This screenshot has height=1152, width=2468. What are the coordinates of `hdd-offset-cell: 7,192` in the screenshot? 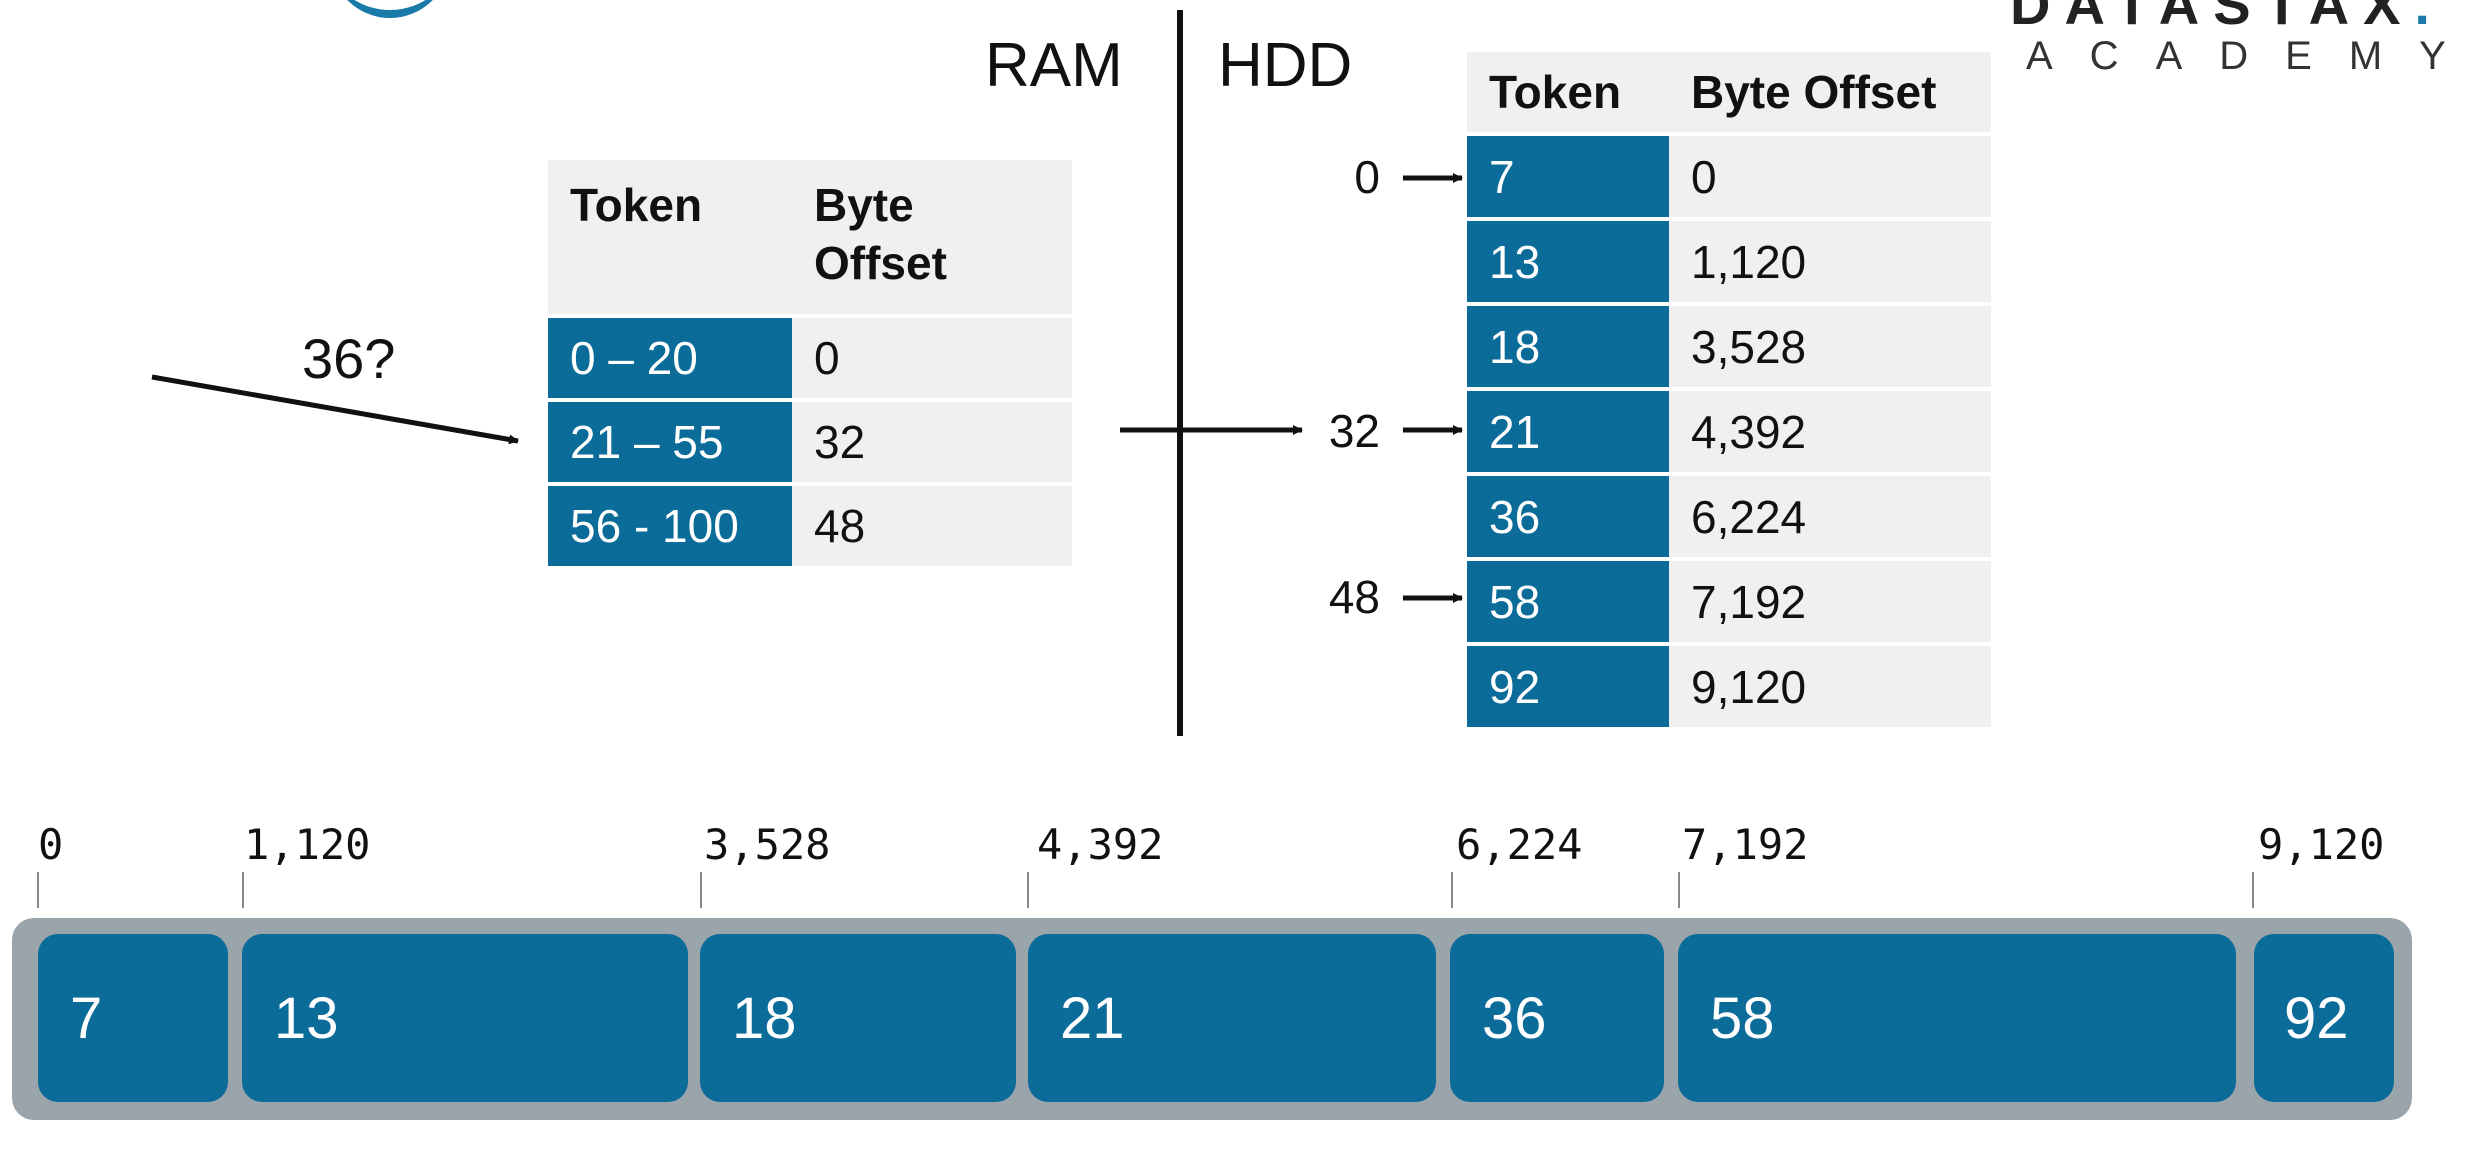 It's located at (1830, 601).